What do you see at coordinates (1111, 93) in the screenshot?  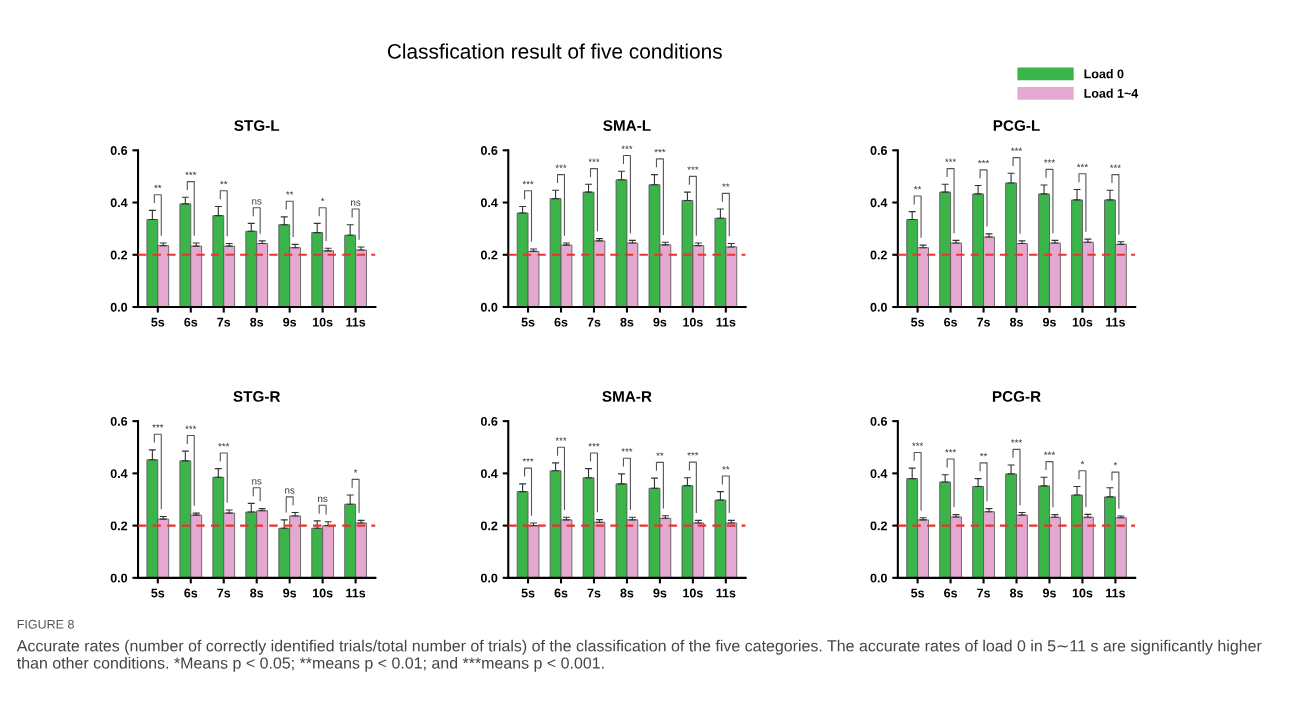 I see `legend-label: Load 1~4` at bounding box center [1111, 93].